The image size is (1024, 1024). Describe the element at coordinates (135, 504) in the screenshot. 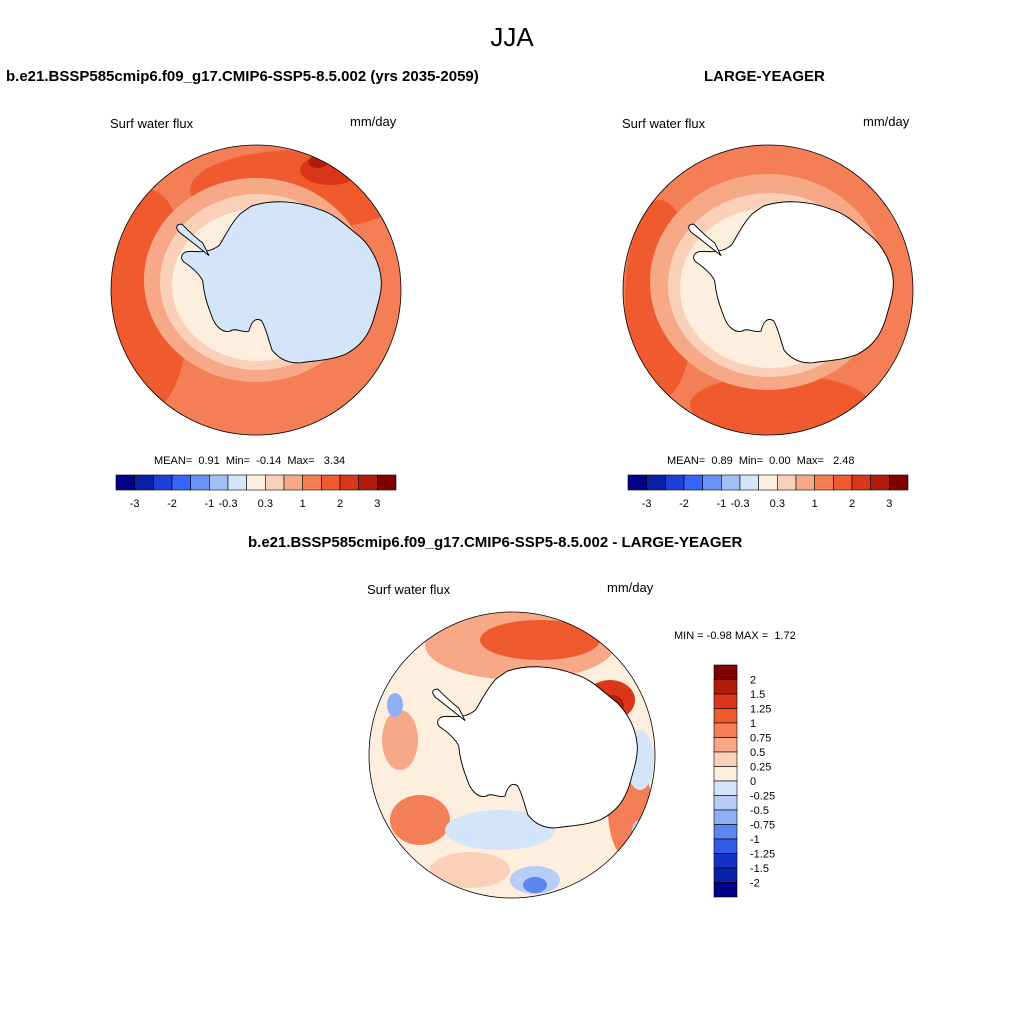

I see `panel1-colorbar-tick-label: -3` at that location.